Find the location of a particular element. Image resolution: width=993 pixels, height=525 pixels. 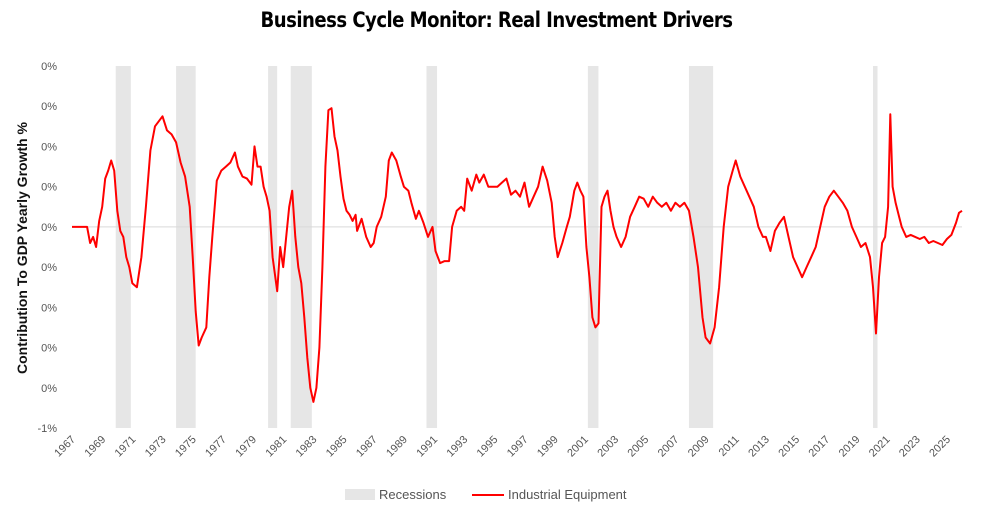

x-tick-label: 2015 is located at coordinates (789, 447).